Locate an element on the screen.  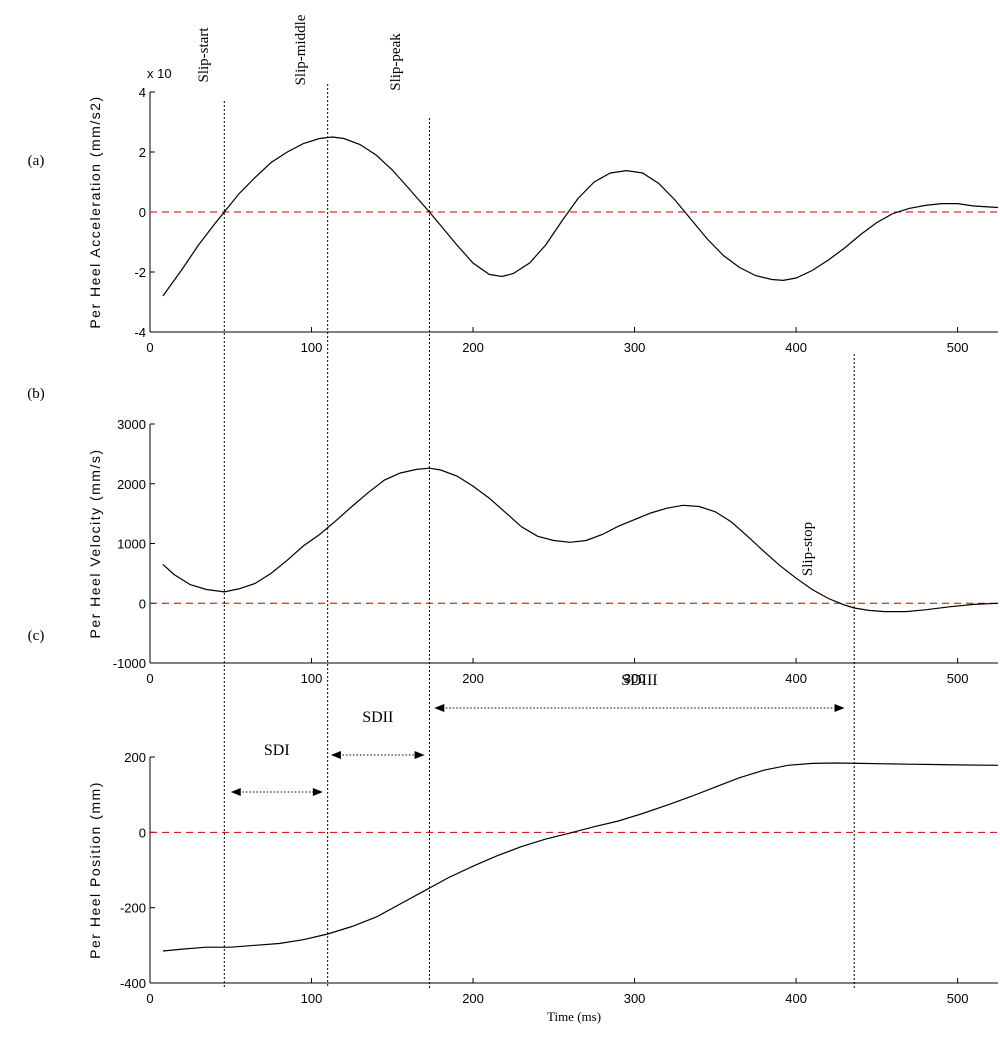
y-tick-label: -1000 is located at coordinates (129, 663).